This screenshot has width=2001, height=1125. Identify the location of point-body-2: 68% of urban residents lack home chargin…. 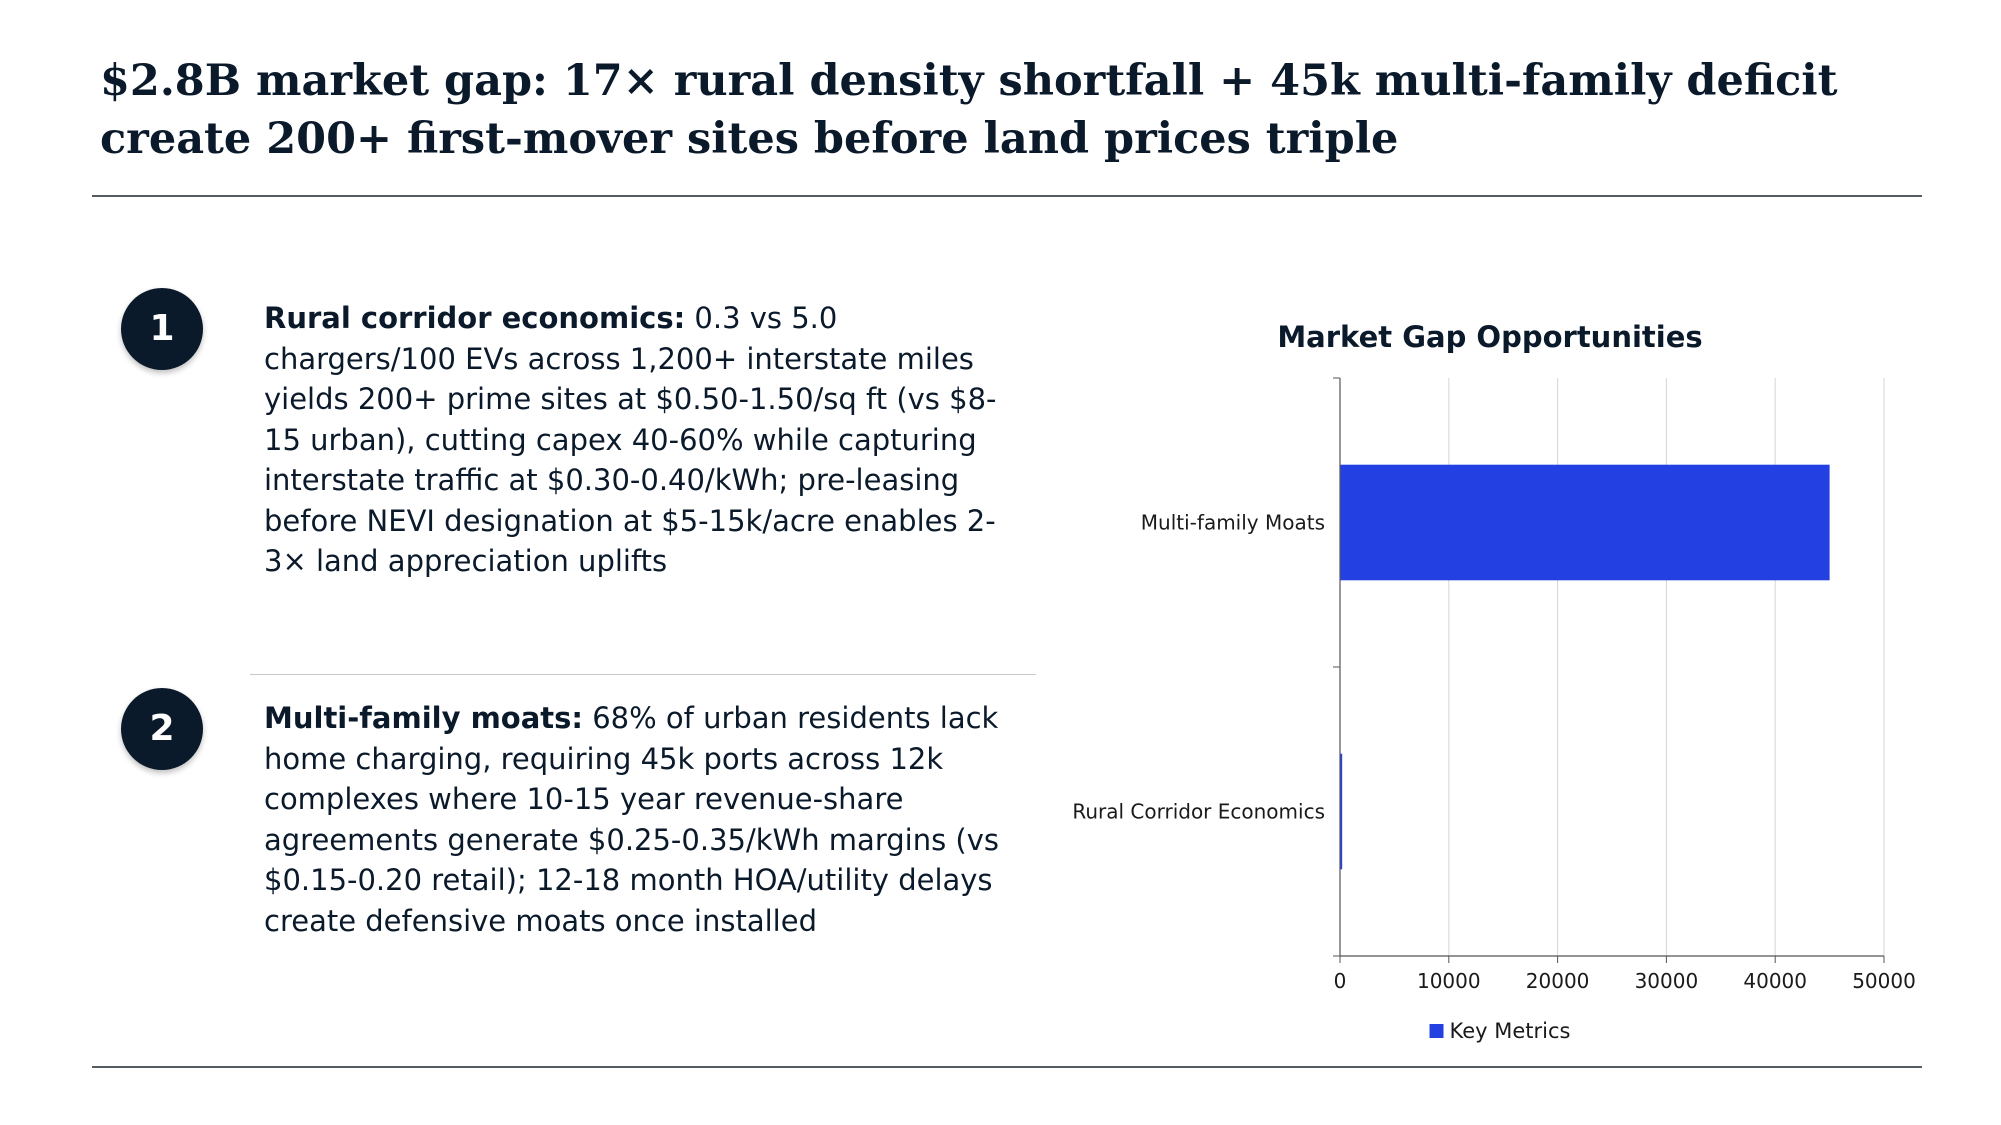
(631, 819).